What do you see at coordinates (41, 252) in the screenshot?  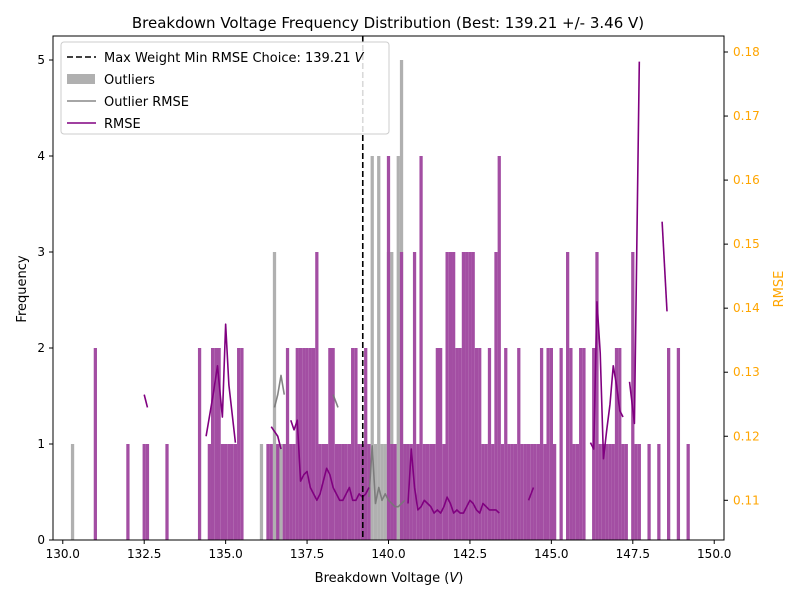 I see `y-tick-label-3: 3` at bounding box center [41, 252].